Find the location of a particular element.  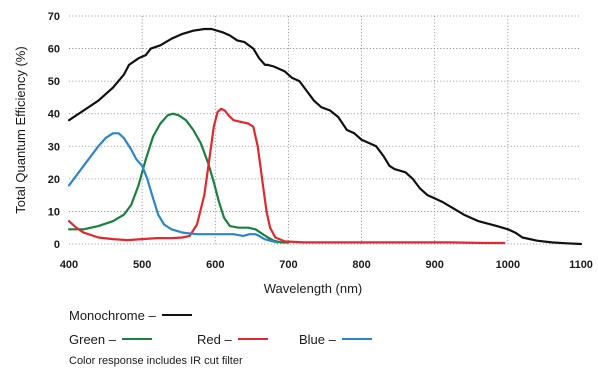

legend-swatch-green is located at coordinates (136, 339).